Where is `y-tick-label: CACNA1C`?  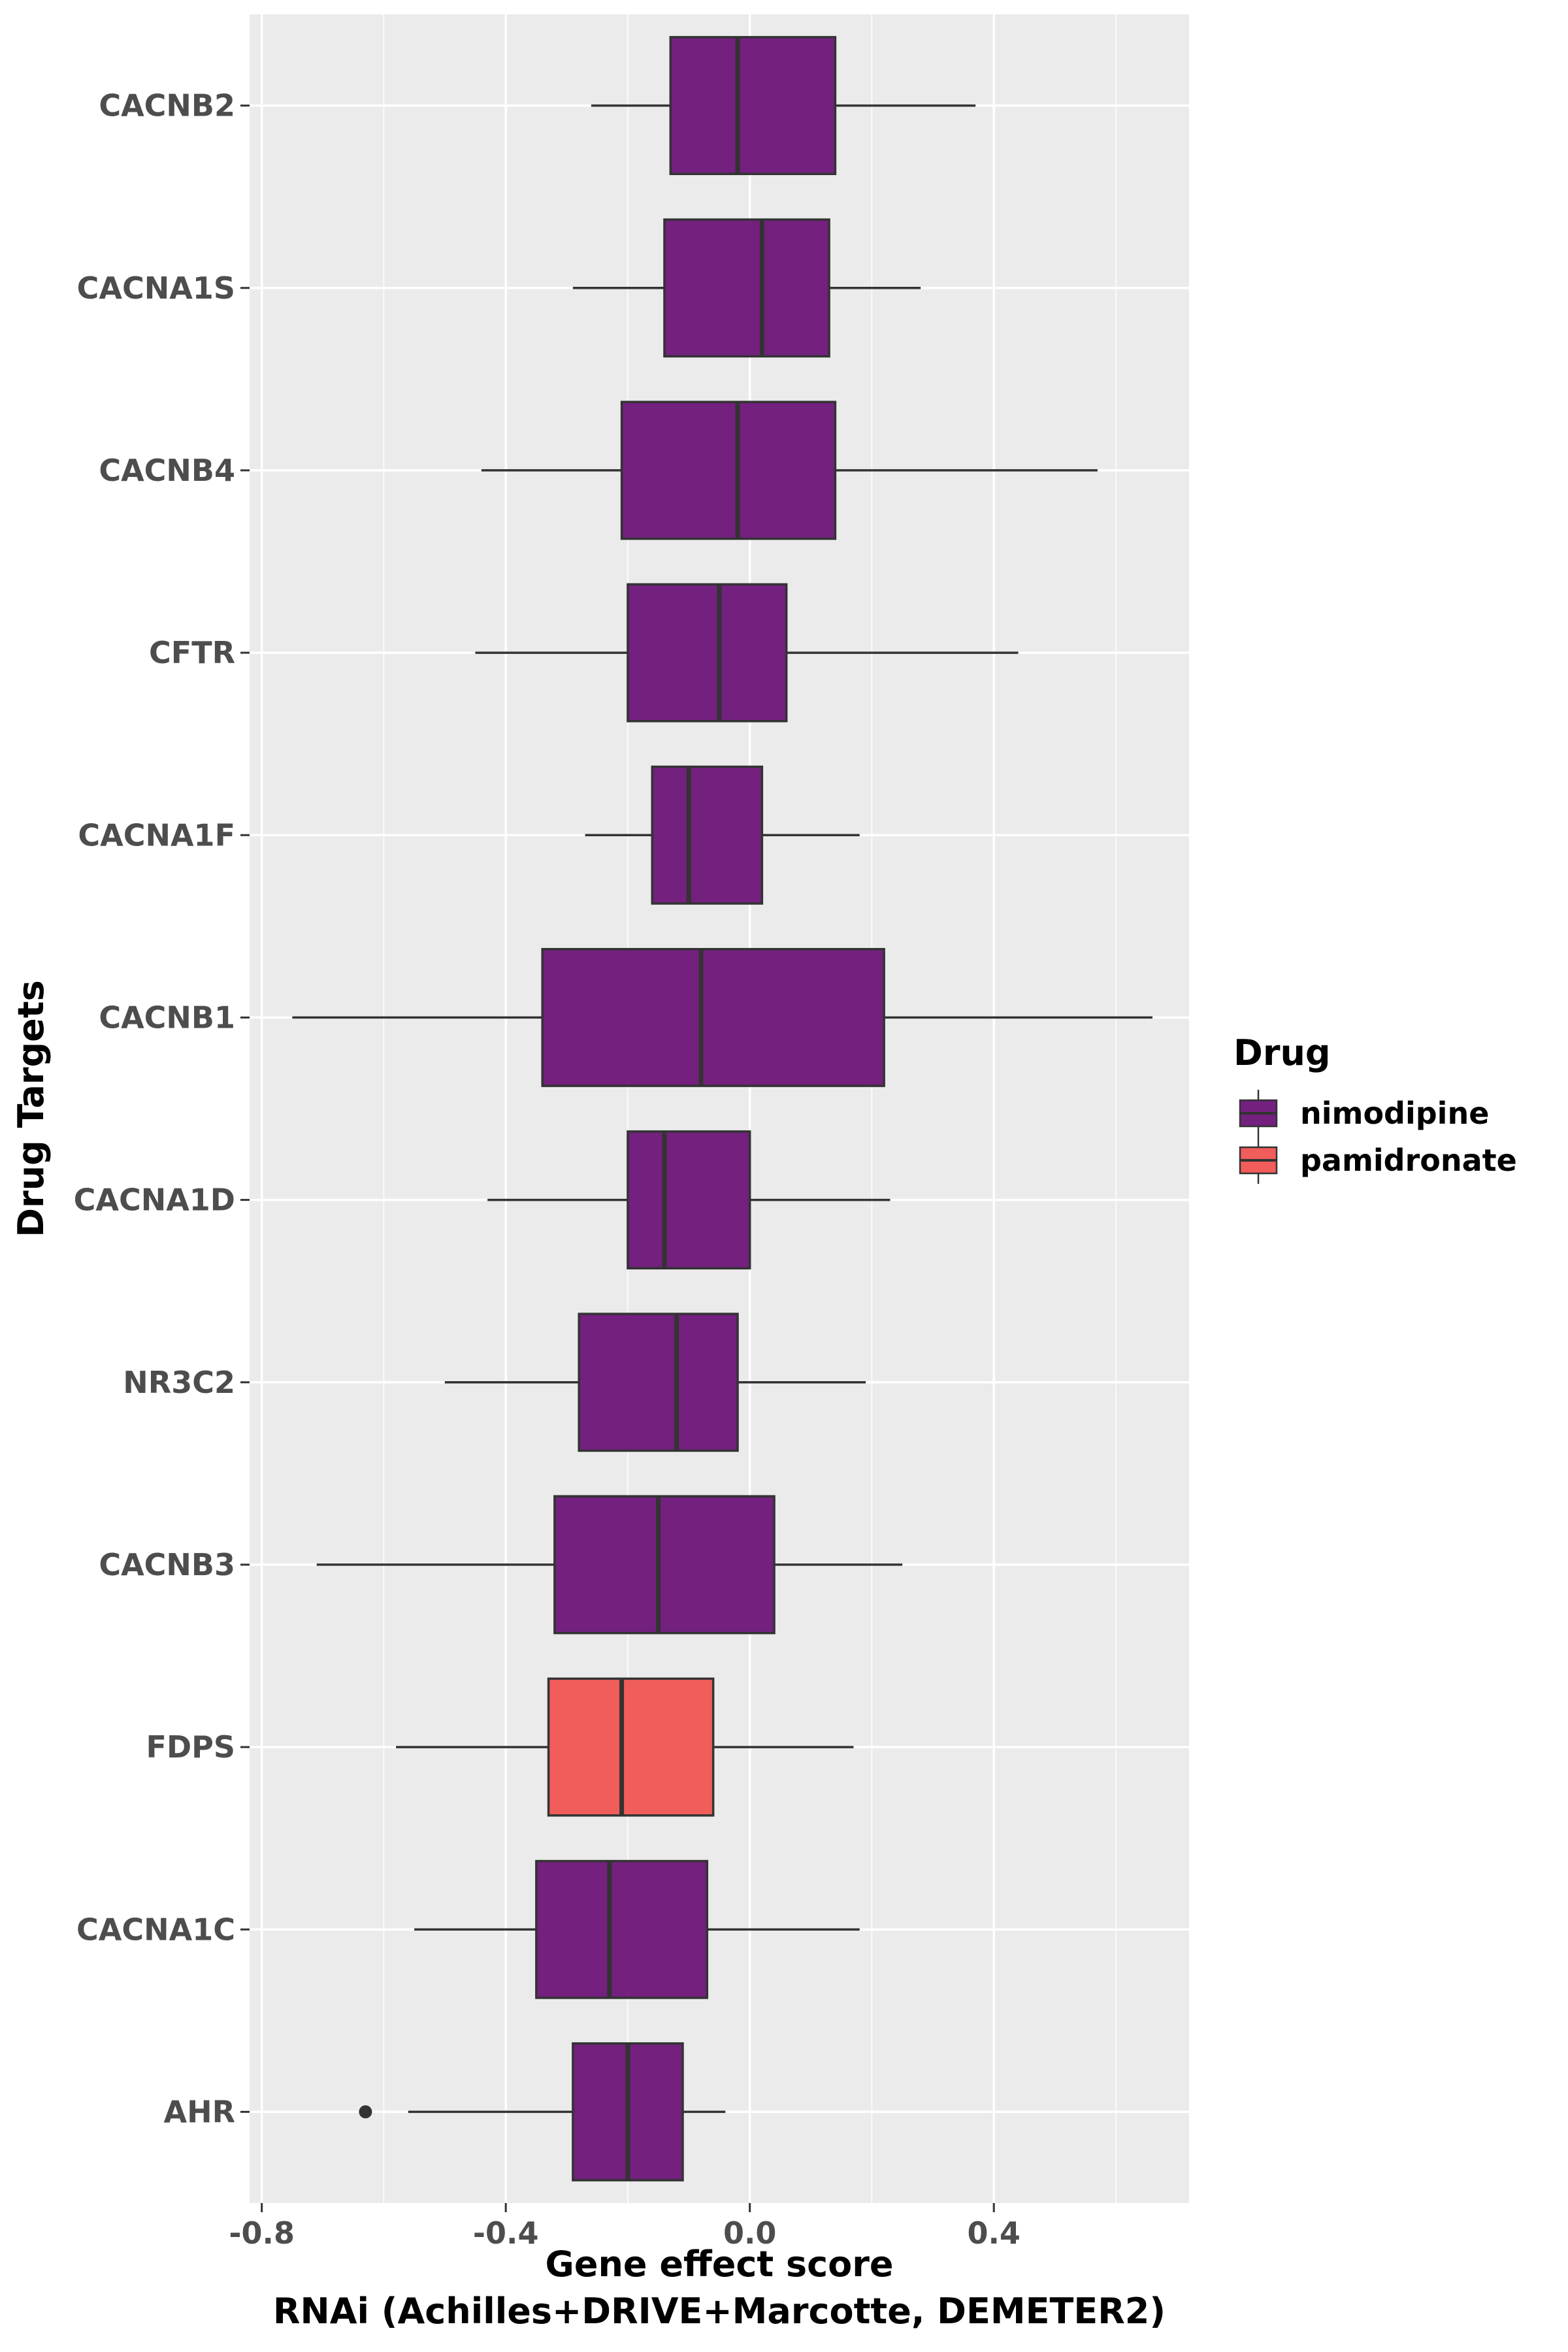 y-tick-label: CACNA1C is located at coordinates (155, 1929).